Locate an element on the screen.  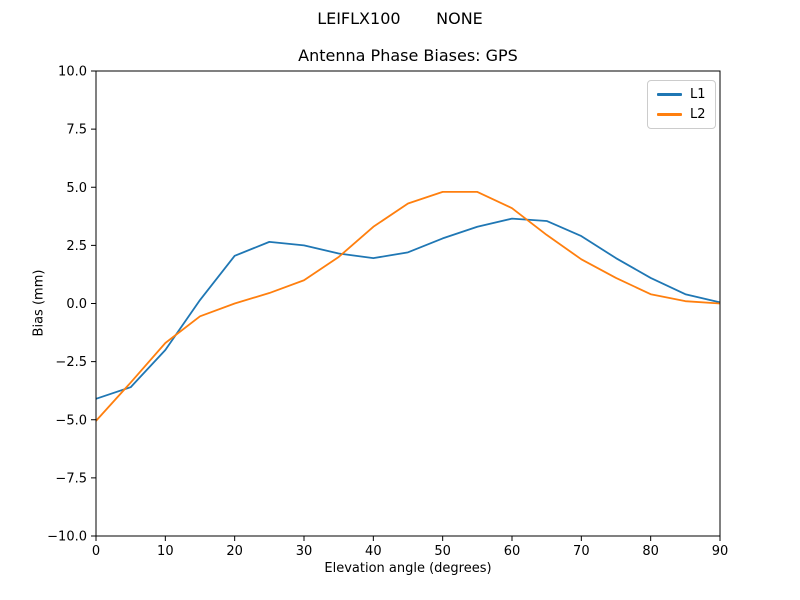
legend-label-l1: L1 is located at coordinates (698, 94).